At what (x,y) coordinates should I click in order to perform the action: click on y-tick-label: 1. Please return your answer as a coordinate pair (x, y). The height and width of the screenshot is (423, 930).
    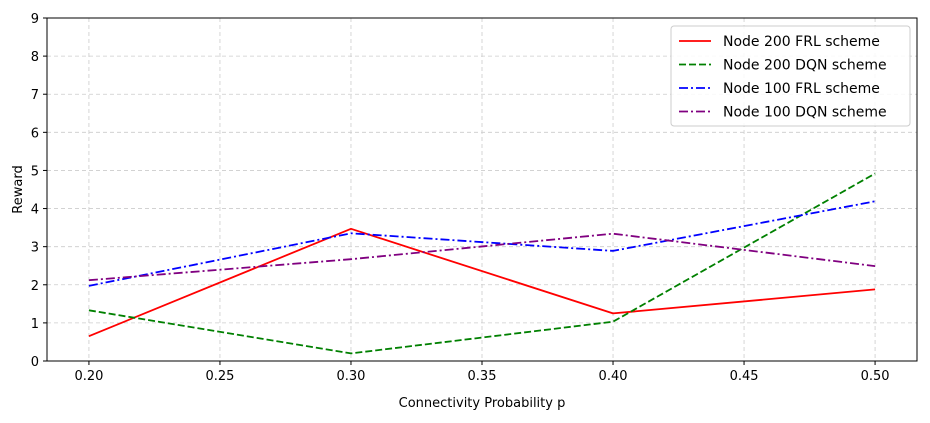
    Looking at the image, I should click on (35, 324).